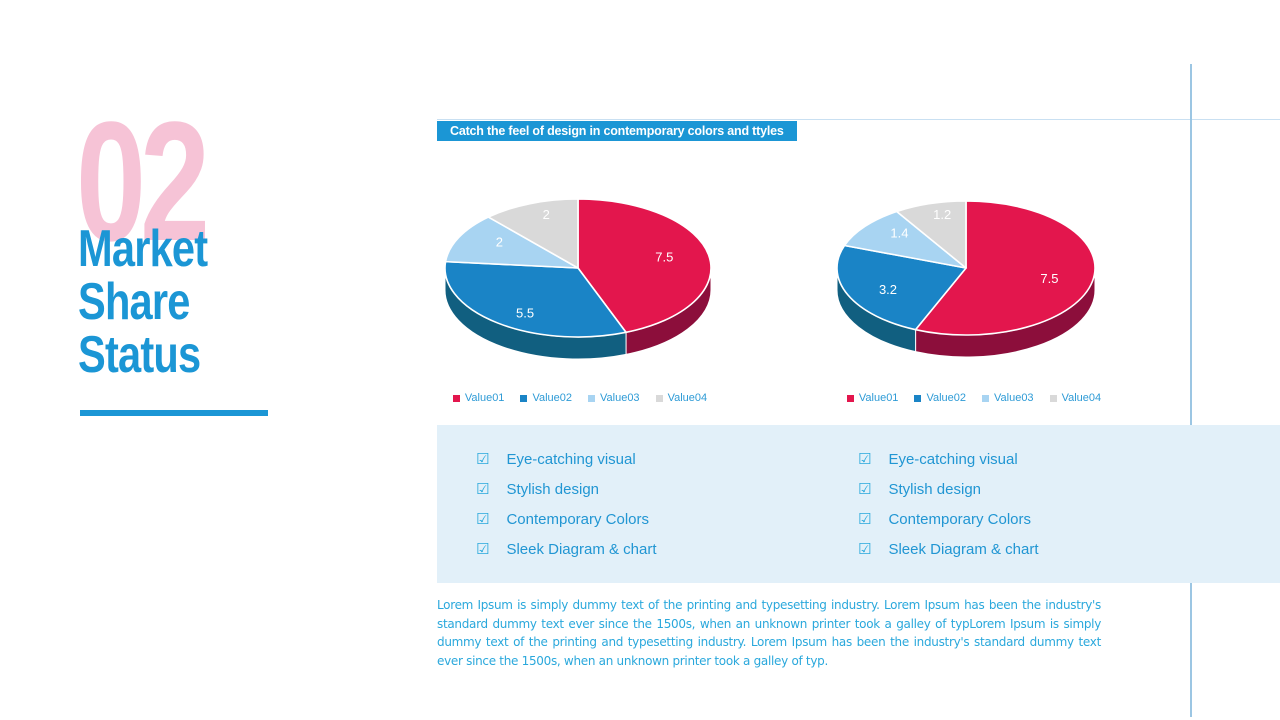 The height and width of the screenshot is (720, 1280). Describe the element at coordinates (974, 398) in the screenshot. I see `chart-legend-right: Value01 Value02 Value03 Value04` at that location.